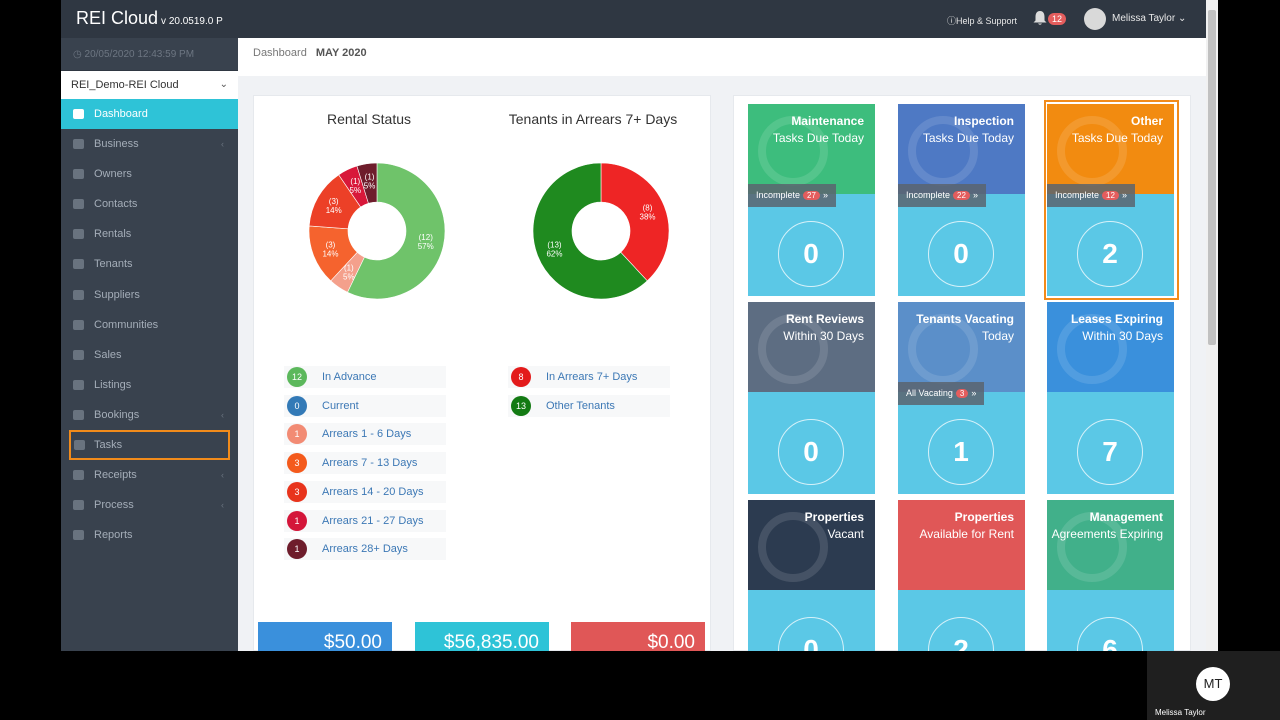  What do you see at coordinates (78, 535) in the screenshot?
I see `report-icon` at bounding box center [78, 535].